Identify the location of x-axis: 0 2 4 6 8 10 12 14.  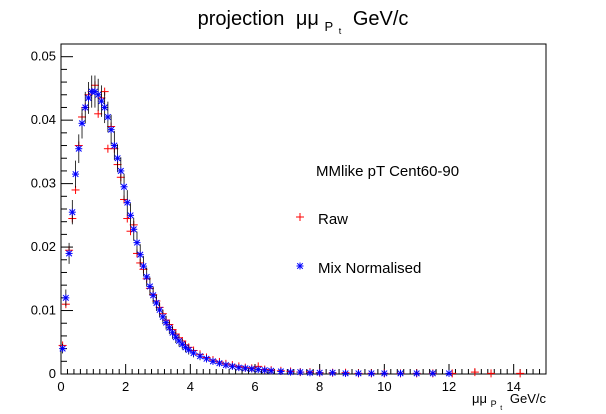
(302, 379).